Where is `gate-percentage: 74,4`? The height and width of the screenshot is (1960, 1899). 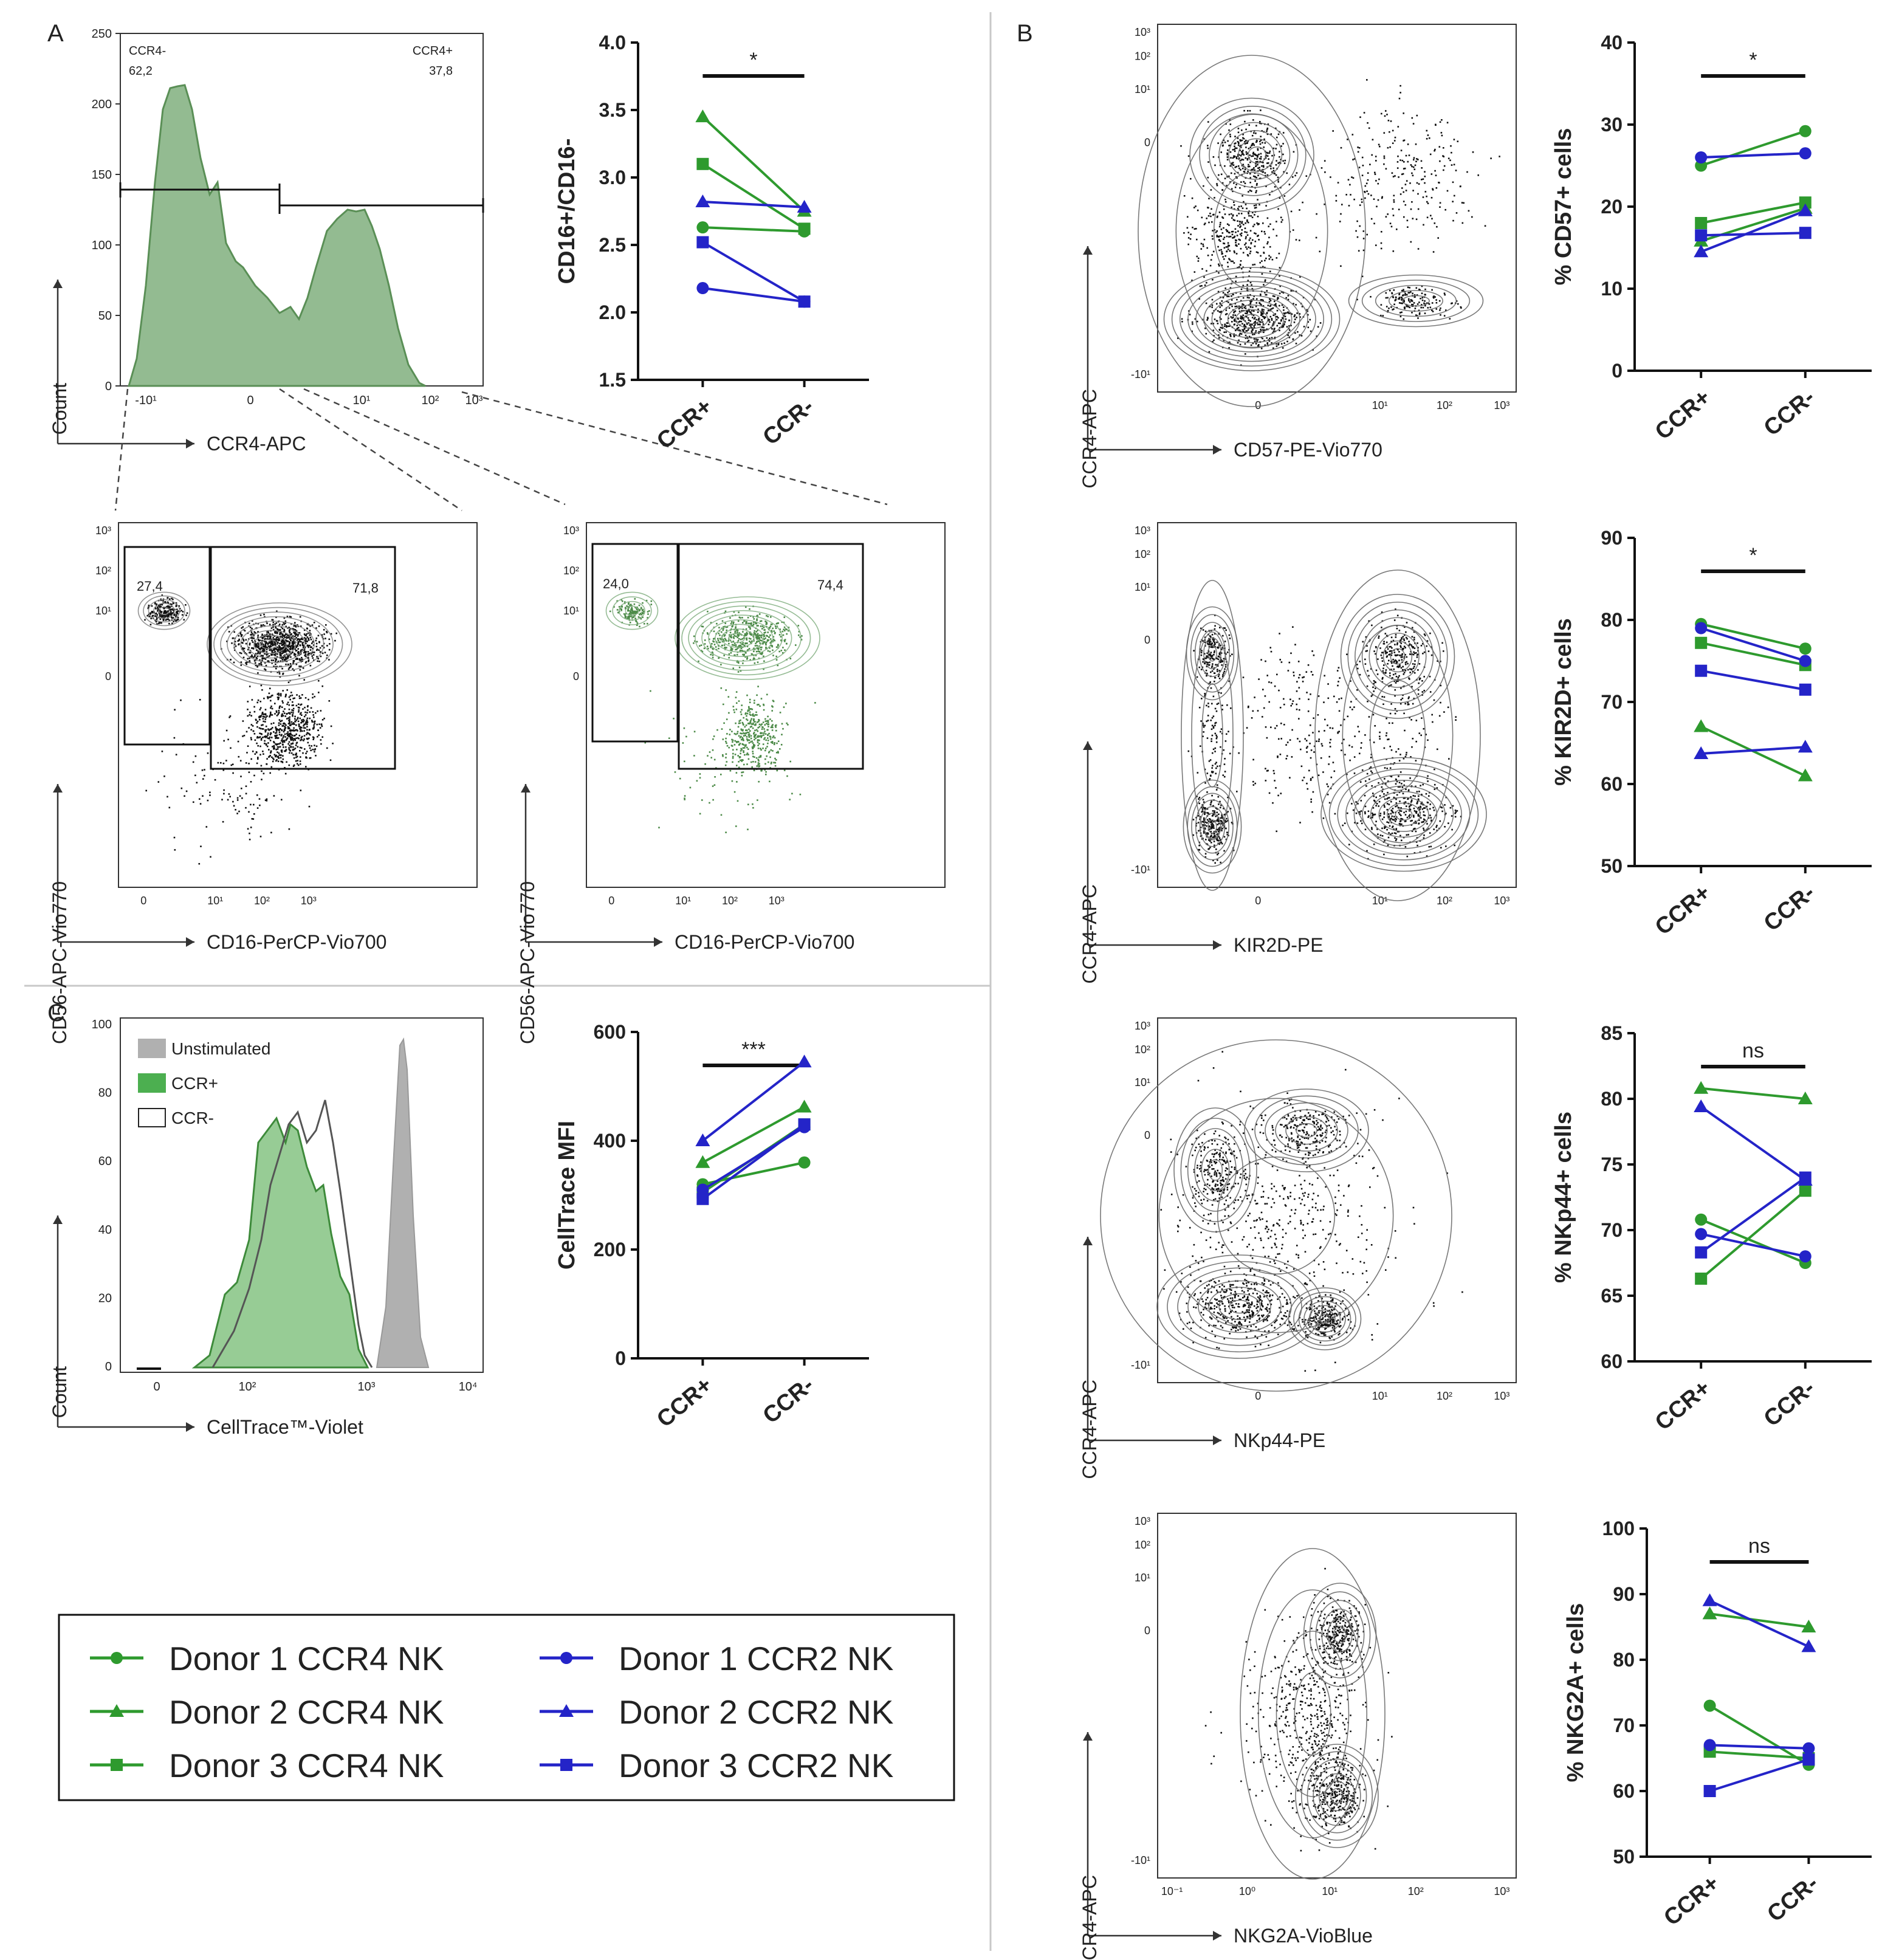
gate-percentage: 74,4 is located at coordinates (830, 585).